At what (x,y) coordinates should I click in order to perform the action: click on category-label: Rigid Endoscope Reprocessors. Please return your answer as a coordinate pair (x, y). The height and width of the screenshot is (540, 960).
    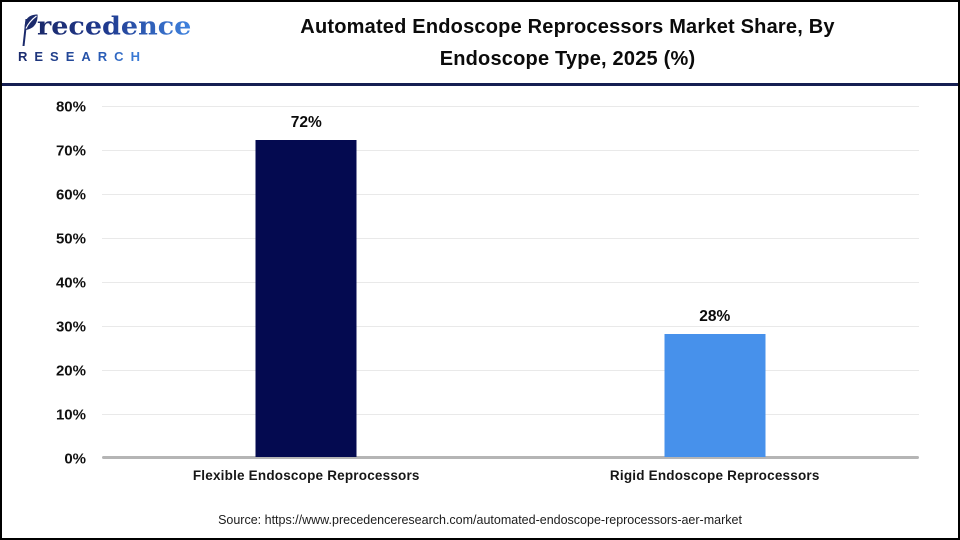
    Looking at the image, I should click on (714, 475).